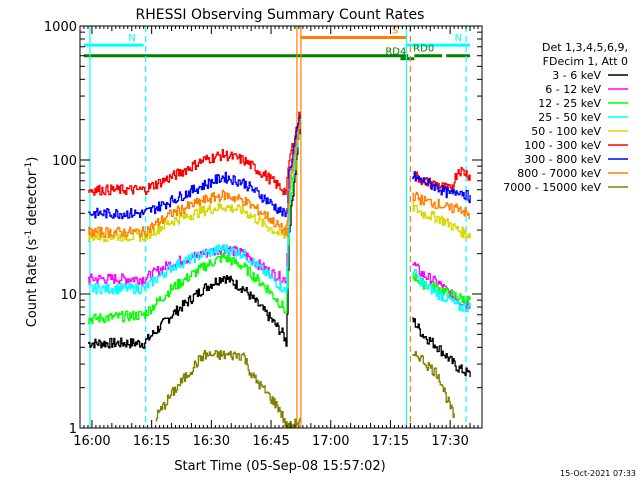  I want to click on legend-entry: 100 - 300 keV, so click(562, 145).